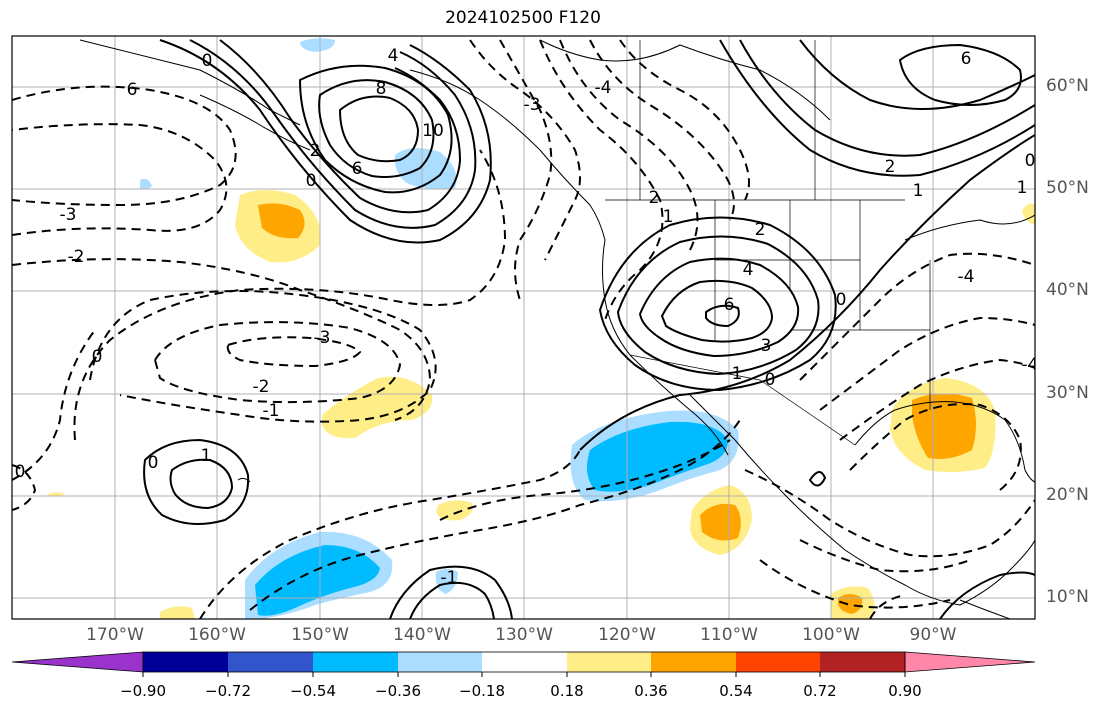 The width and height of the screenshot is (1105, 712). Describe the element at coordinates (228, 691) in the screenshot. I see `colorbar-tick-label: −0.72` at that location.